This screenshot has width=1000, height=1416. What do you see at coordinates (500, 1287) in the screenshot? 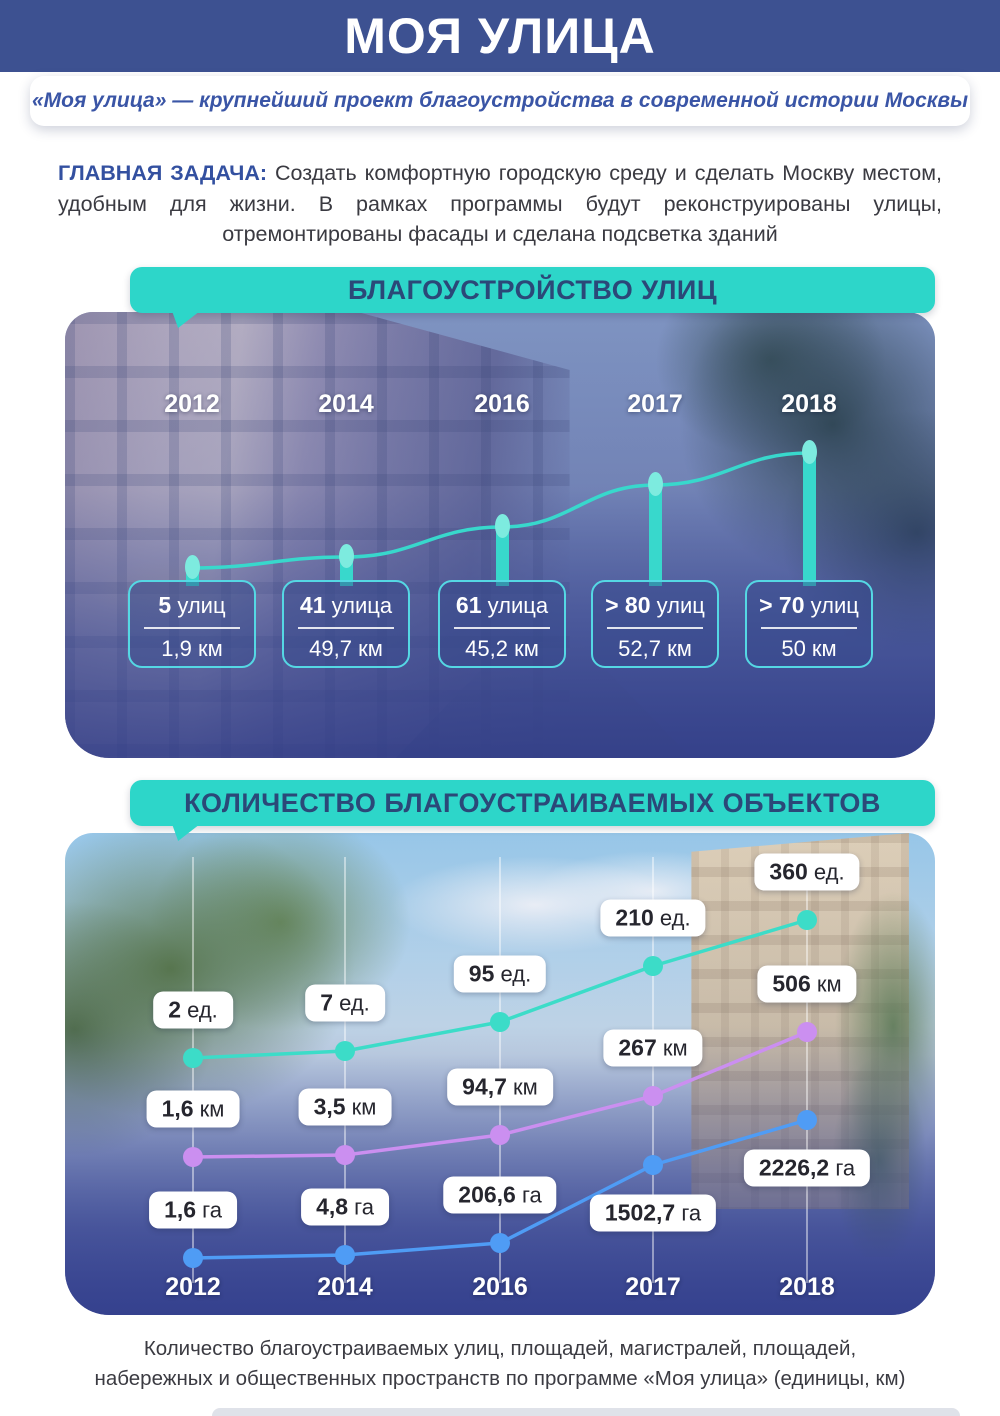
I see `year-label: 2016` at bounding box center [500, 1287].